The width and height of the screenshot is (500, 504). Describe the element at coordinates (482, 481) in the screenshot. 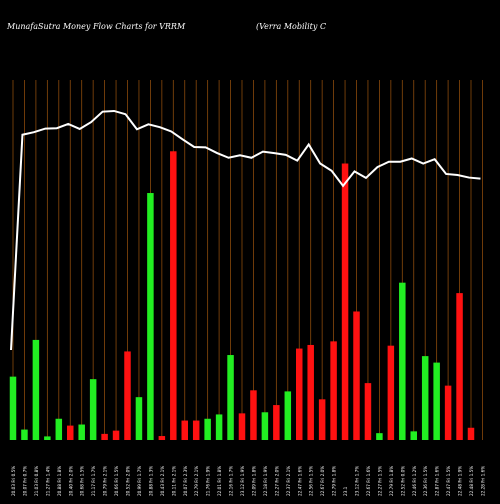

I see `x-tick-label: 22.28 Fri 1.6%` at that location.